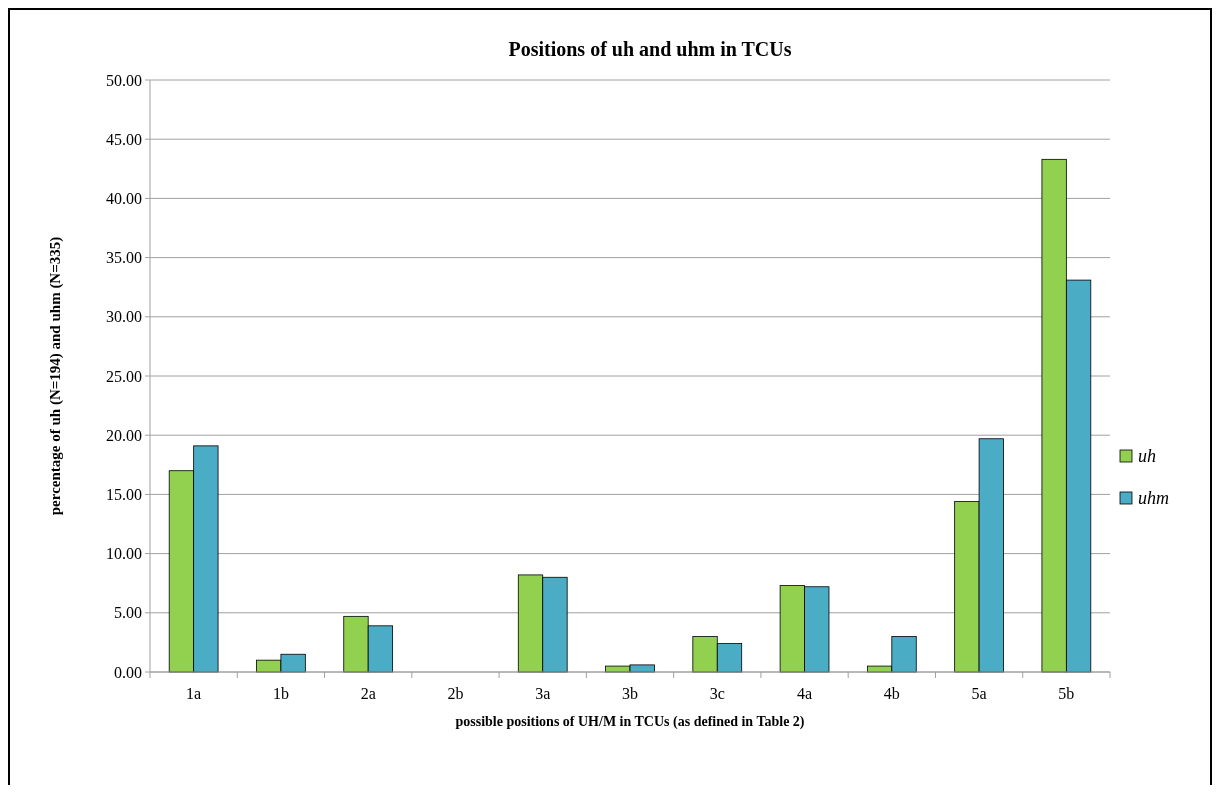  Describe the element at coordinates (1147, 456) in the screenshot. I see `legend-label: uh` at that location.